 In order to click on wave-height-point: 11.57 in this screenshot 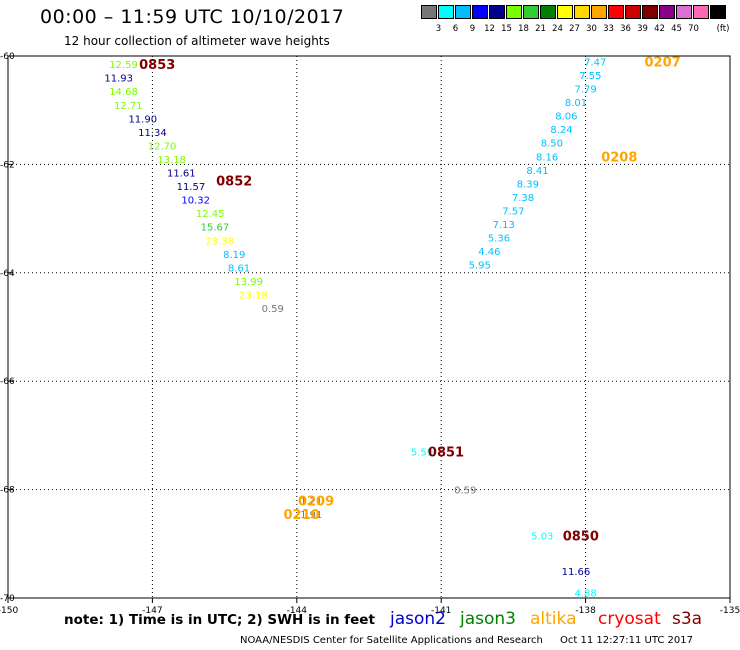, I will do `click(191, 187)`.